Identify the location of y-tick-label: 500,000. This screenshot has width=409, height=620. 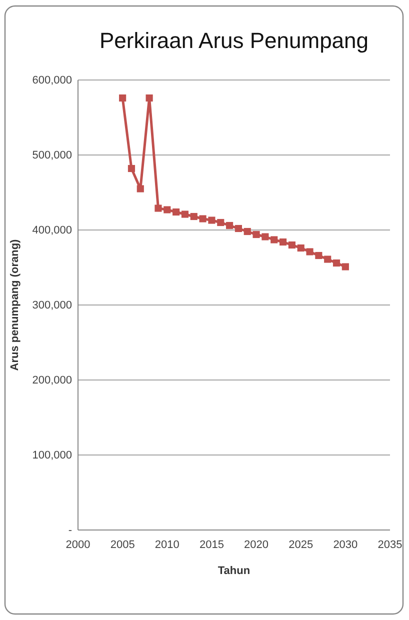
(52, 156).